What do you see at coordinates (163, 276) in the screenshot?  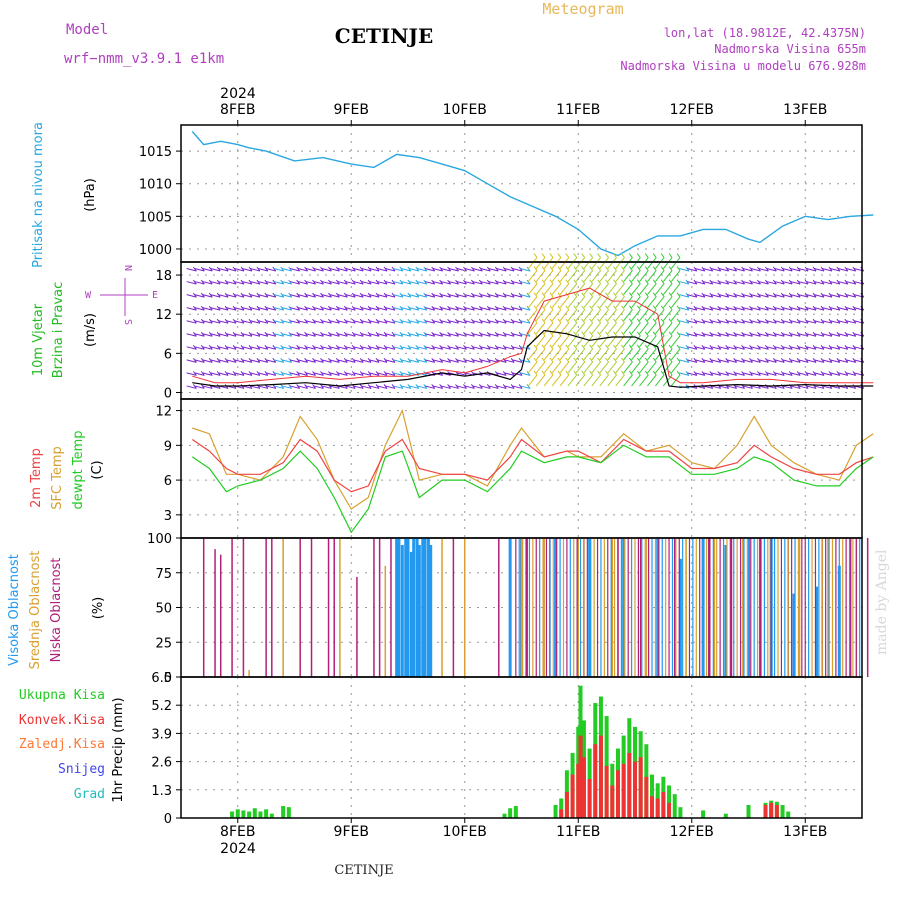 I see `y-tick-label: 18` at bounding box center [163, 276].